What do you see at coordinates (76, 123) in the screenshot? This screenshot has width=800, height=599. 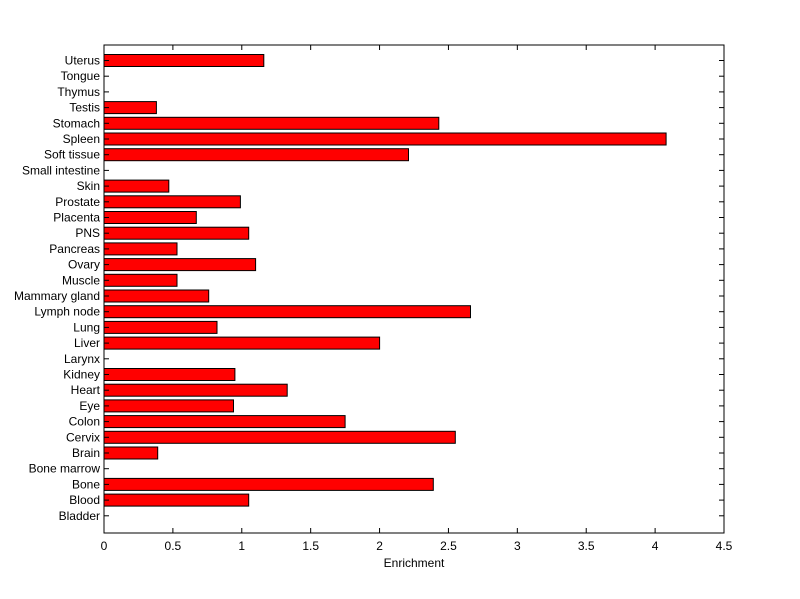 I see `category-label-stomach: Stomach` at bounding box center [76, 123].